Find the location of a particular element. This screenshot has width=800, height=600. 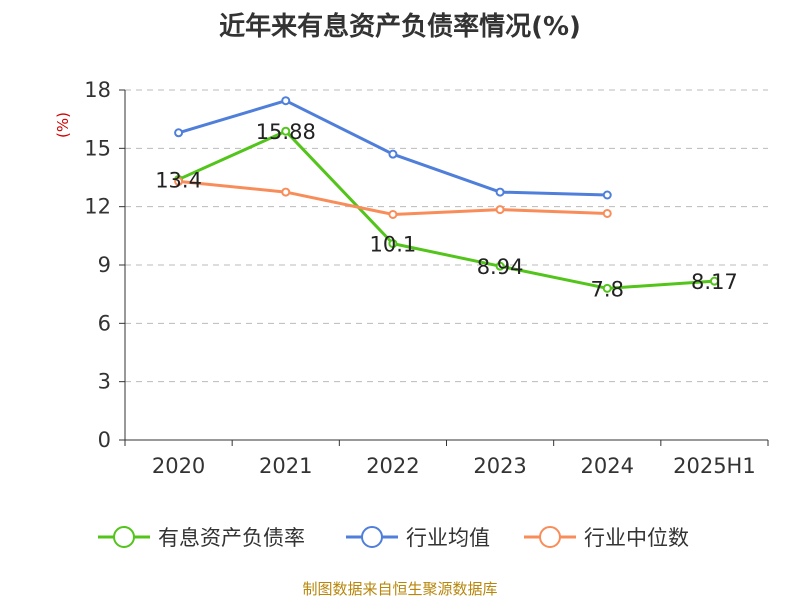

y-tick-label: 6 is located at coordinates (104, 323).